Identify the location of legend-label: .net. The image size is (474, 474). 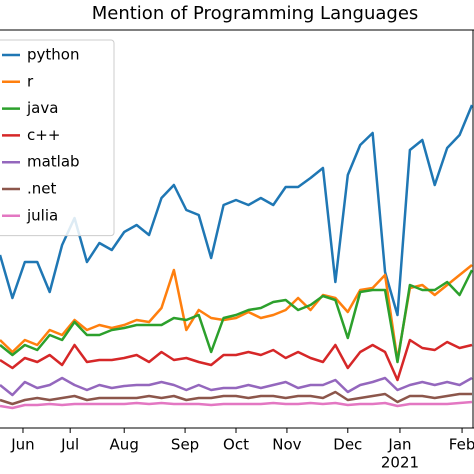
(42, 189).